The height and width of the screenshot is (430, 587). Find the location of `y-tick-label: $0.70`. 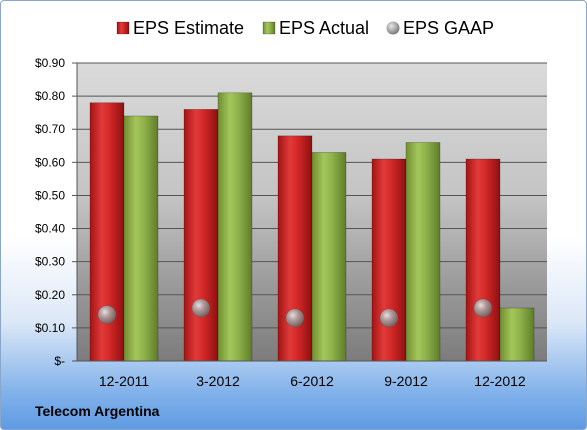

y-tick-label: $0.70 is located at coordinates (50, 129).